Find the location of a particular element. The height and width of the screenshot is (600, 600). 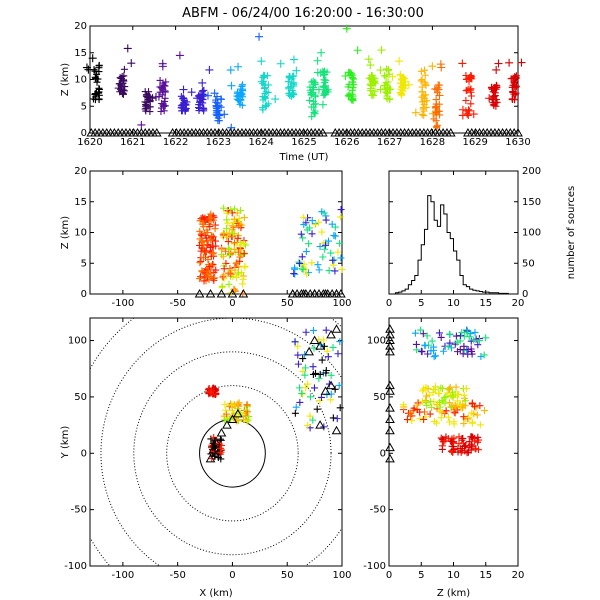

x-tick-label: 1629 is located at coordinates (474, 142).